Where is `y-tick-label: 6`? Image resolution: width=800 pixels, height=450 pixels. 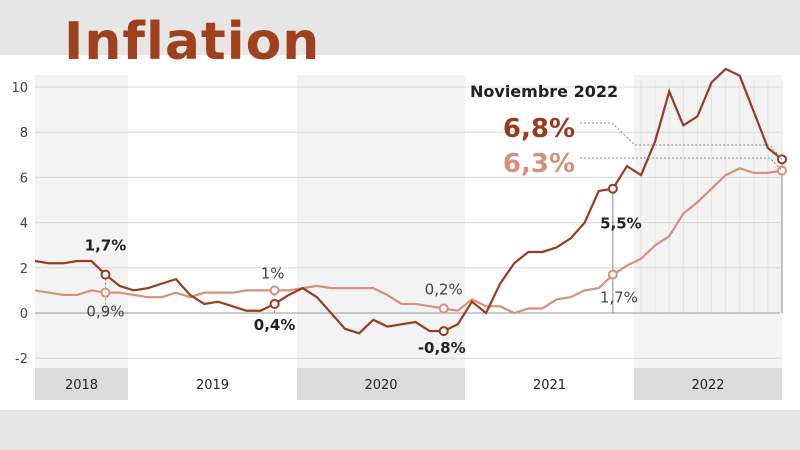
y-tick-label: 6 is located at coordinates (24, 178).